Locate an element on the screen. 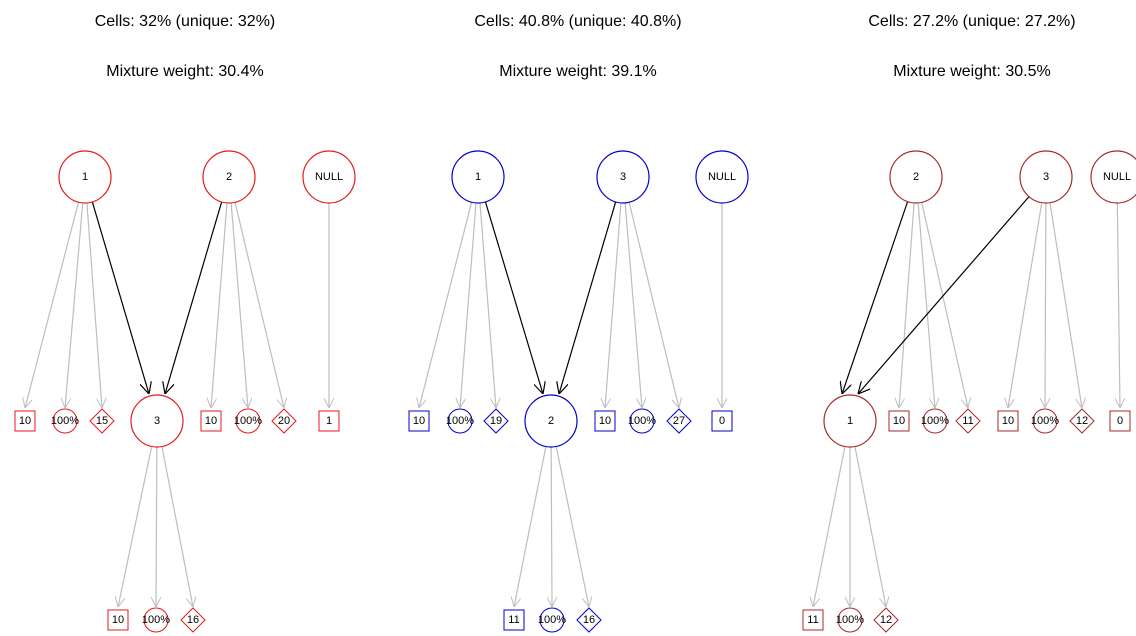  panel-subtitle: Mixture weight: 30.5% is located at coordinates (971, 71).